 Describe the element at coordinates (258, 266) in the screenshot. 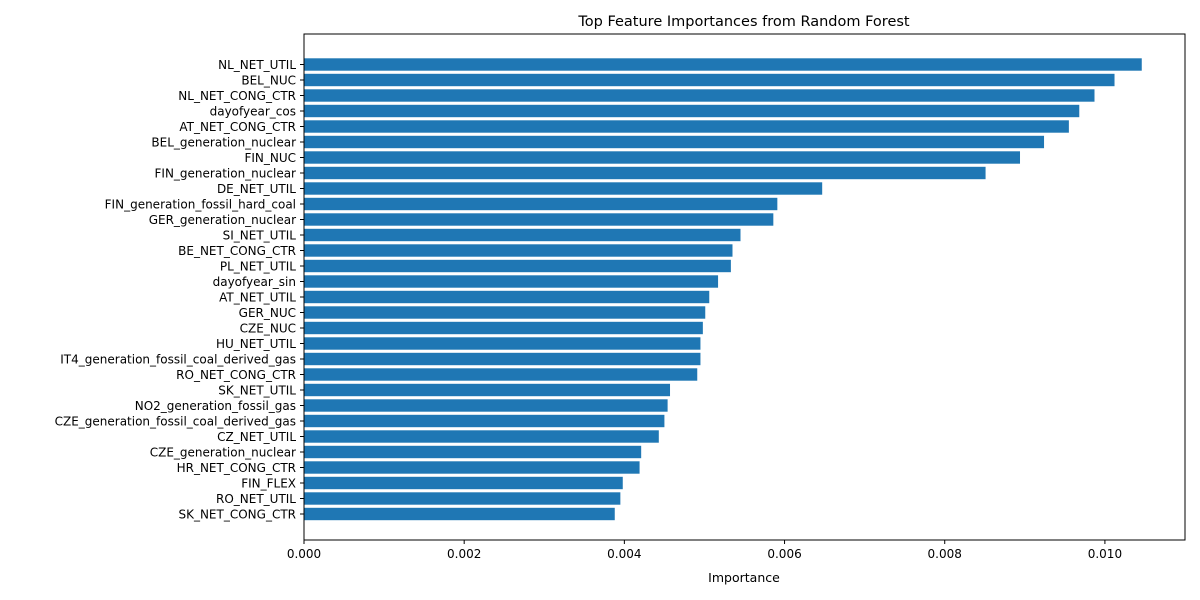

I see `category-label: PL_NET_UTIL` at that location.